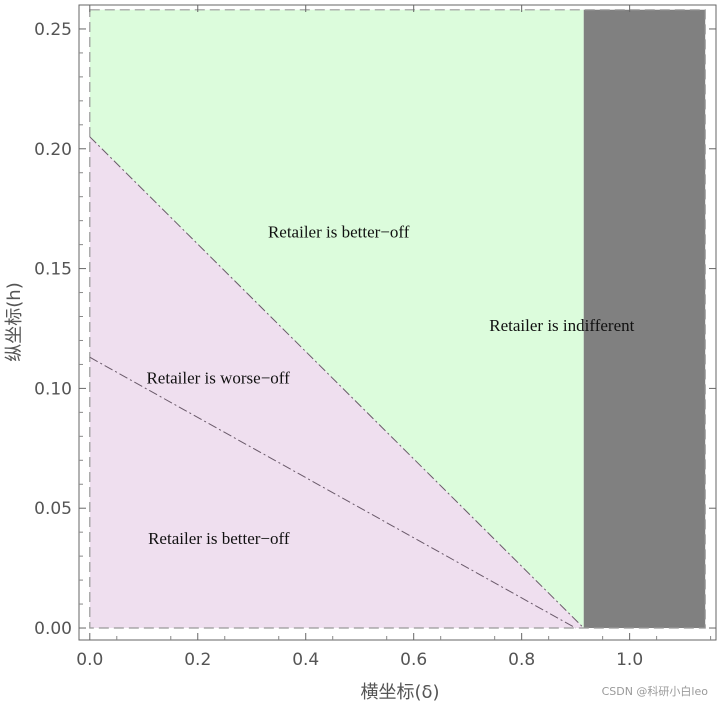 This screenshot has height=704, width=720. I want to click on watermark: CSDN @科研小白leo, so click(655, 691).